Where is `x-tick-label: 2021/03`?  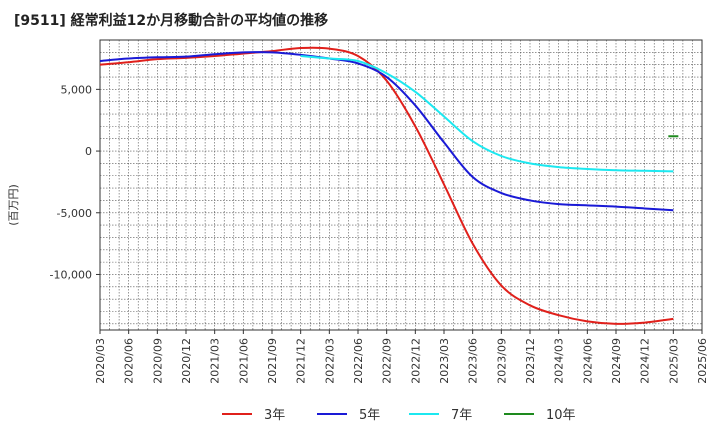 x-tick-label: 2021/03 is located at coordinates (215, 361).